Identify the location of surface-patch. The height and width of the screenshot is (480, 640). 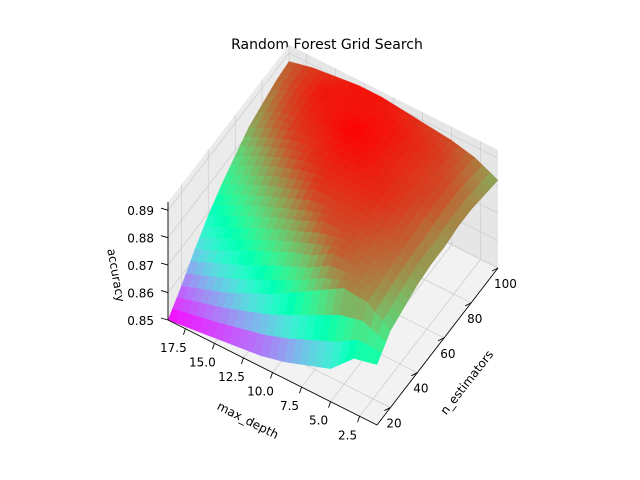
(375, 356).